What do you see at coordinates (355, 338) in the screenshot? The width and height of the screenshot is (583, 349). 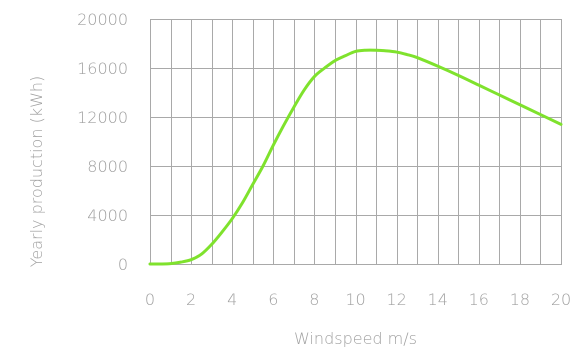 I see `x-axis-title: Windspeed m/s` at bounding box center [355, 338].